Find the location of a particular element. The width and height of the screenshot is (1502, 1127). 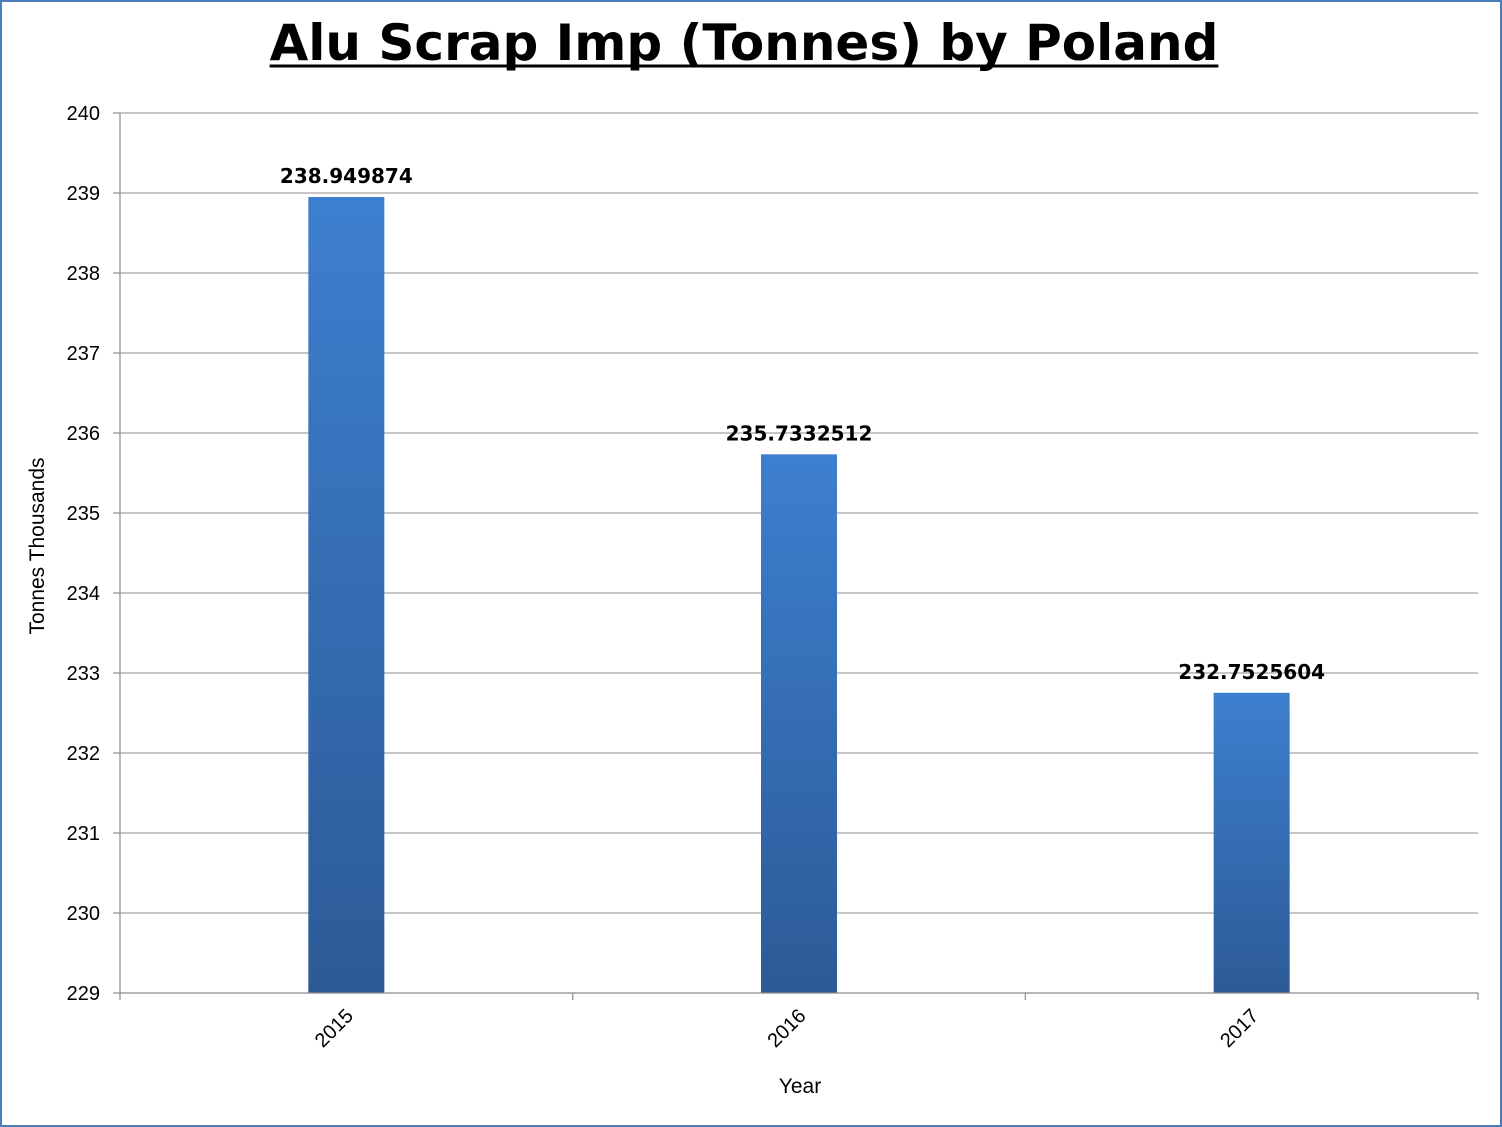

bar-2017 is located at coordinates (1251, 842).